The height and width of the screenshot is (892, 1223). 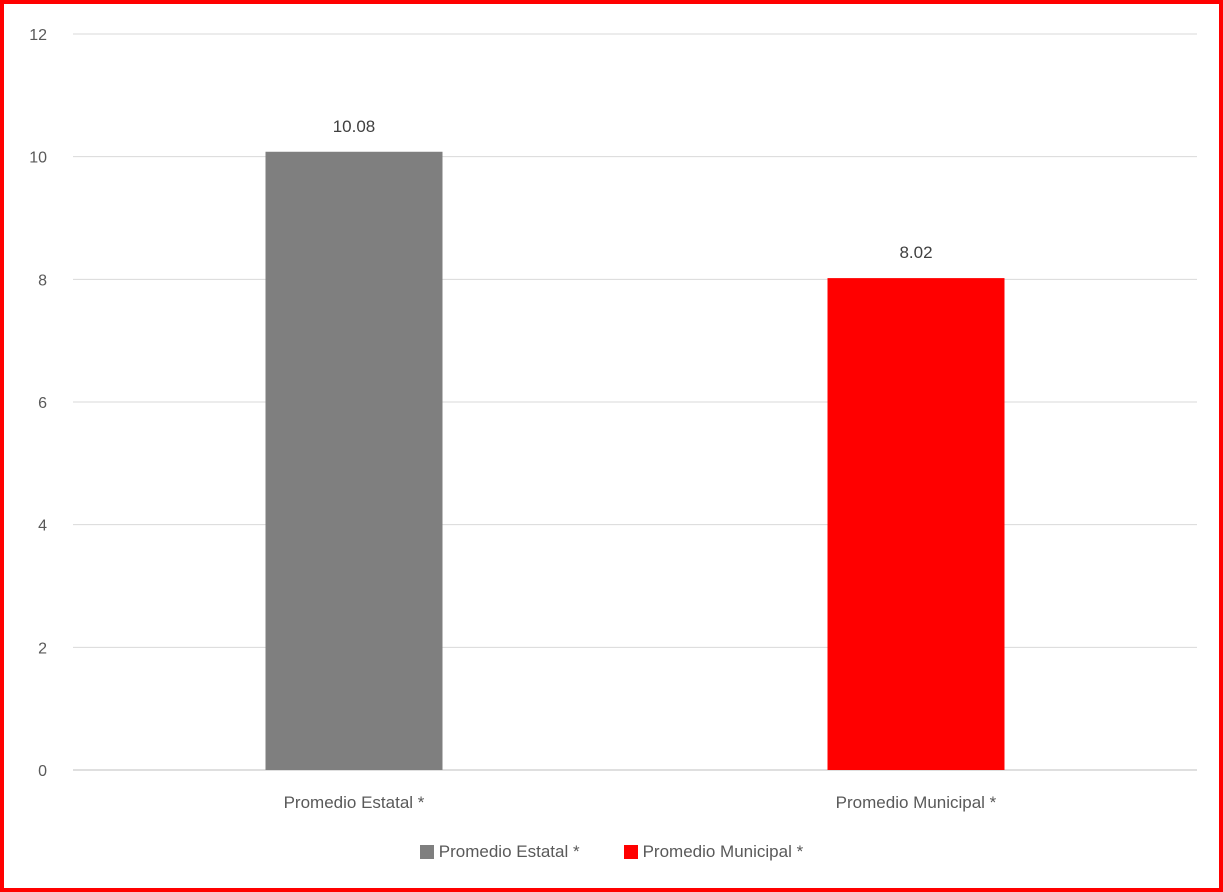 I want to click on legend-label-municipal: Promedio Municipal *, so click(x=723, y=851).